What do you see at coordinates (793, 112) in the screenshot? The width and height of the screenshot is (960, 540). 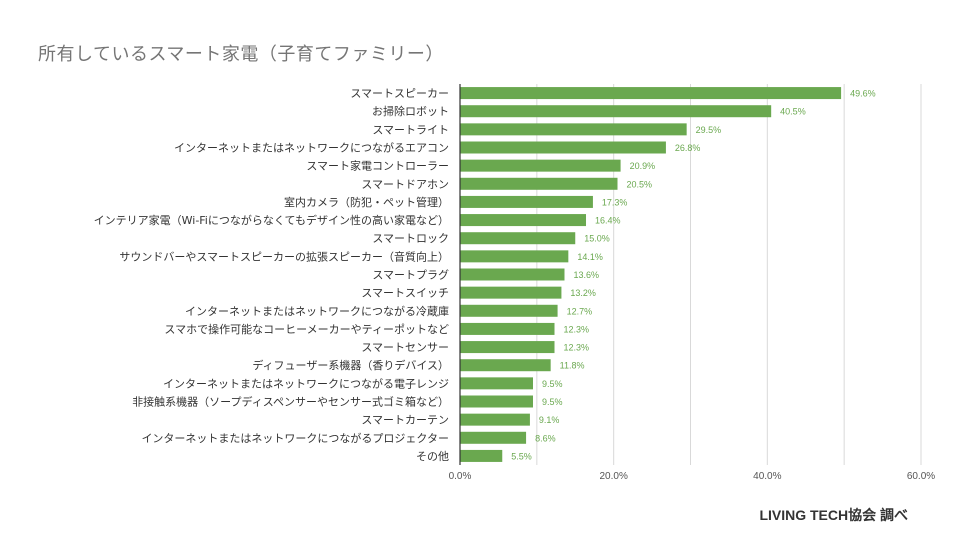 I see `value-label: 40.5%` at bounding box center [793, 112].